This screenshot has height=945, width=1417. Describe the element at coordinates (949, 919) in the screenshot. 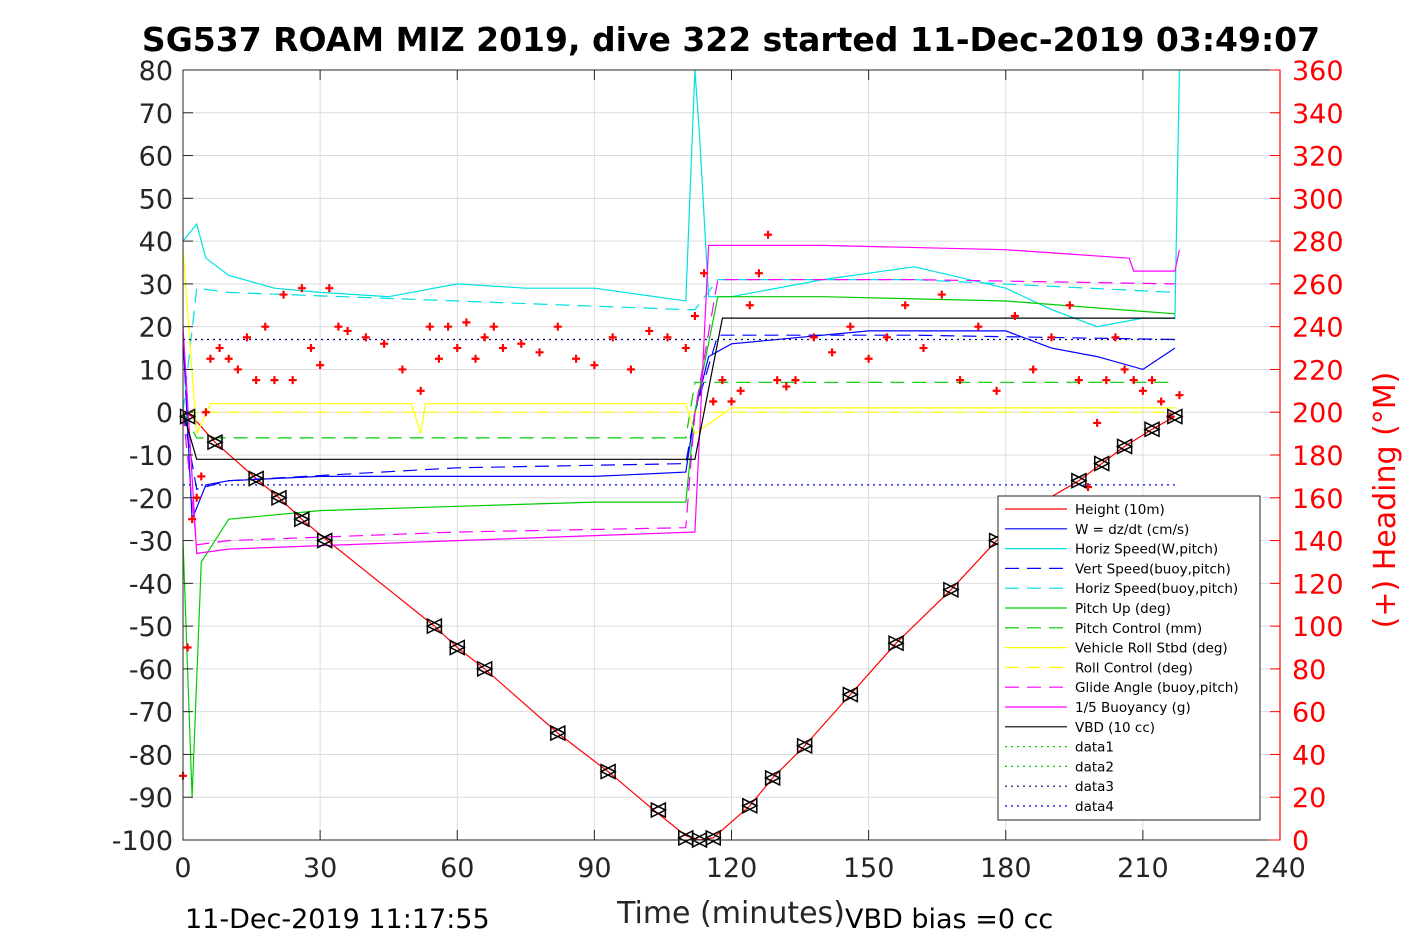

I see `footer-vbd-bias: VBD bias =0 cc` at that location.